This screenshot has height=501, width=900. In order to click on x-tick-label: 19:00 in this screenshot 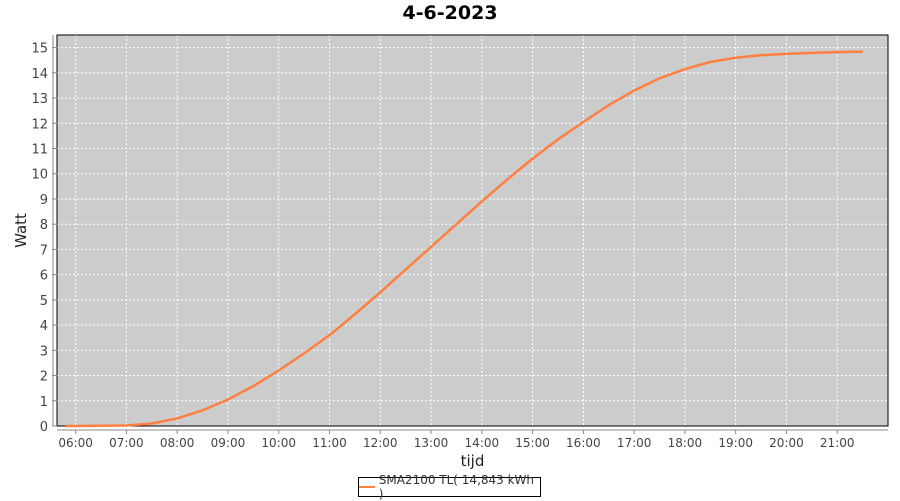, I will do `click(735, 443)`.